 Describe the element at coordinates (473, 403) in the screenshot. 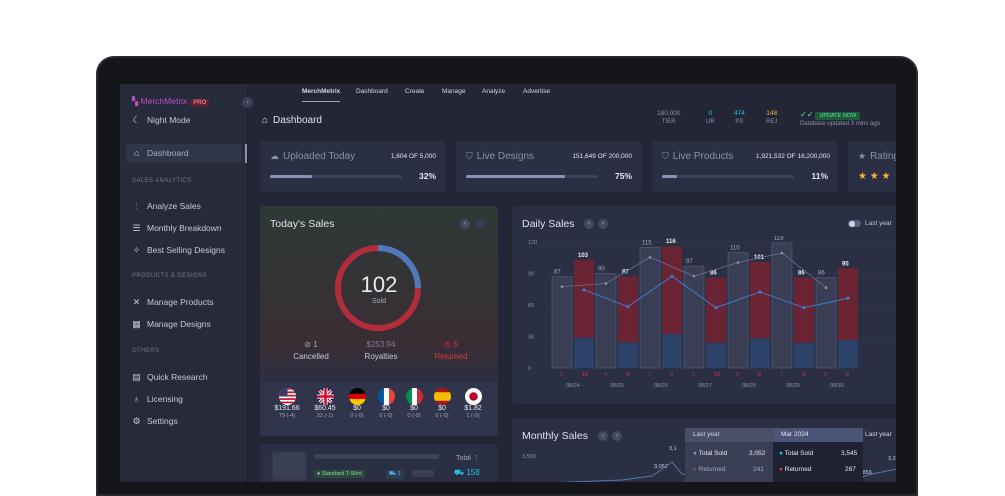

I see `country-jp: $1.82 1 (-0)` at that location.